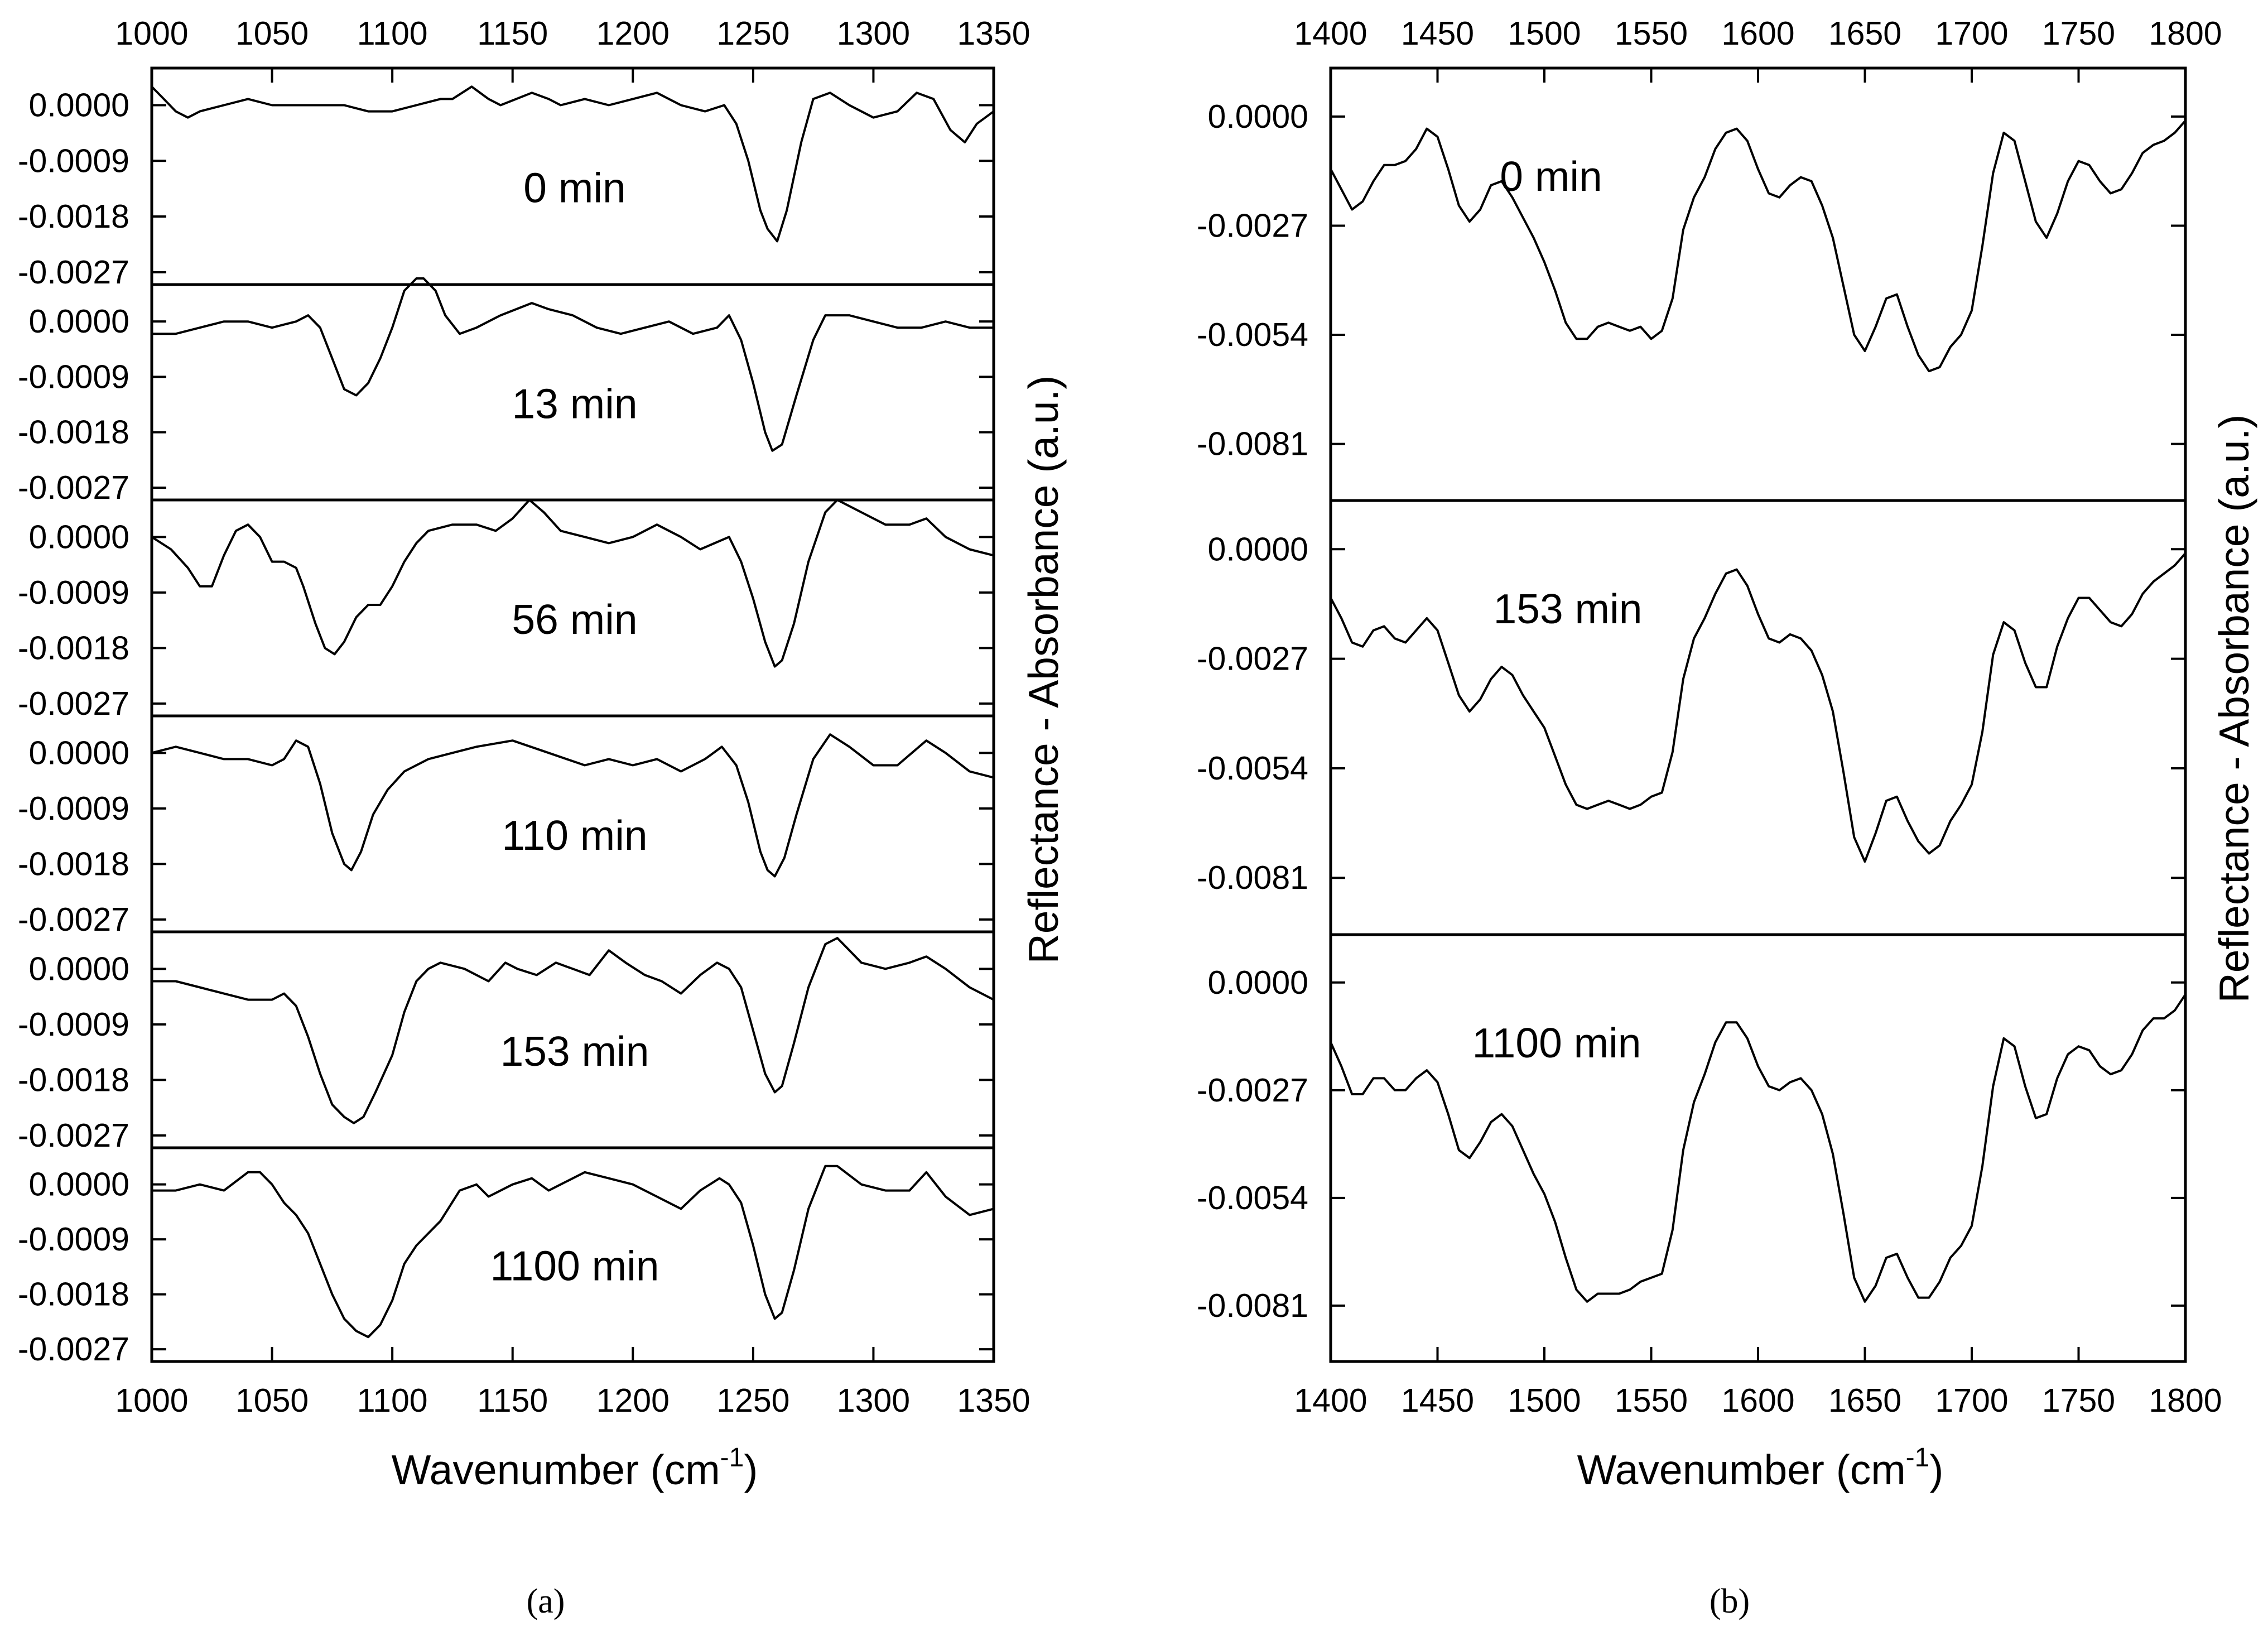  Describe the element at coordinates (575, 1468) in the screenshot. I see `panel-a-xlabel: Wavenumber (cm-1)` at that location.